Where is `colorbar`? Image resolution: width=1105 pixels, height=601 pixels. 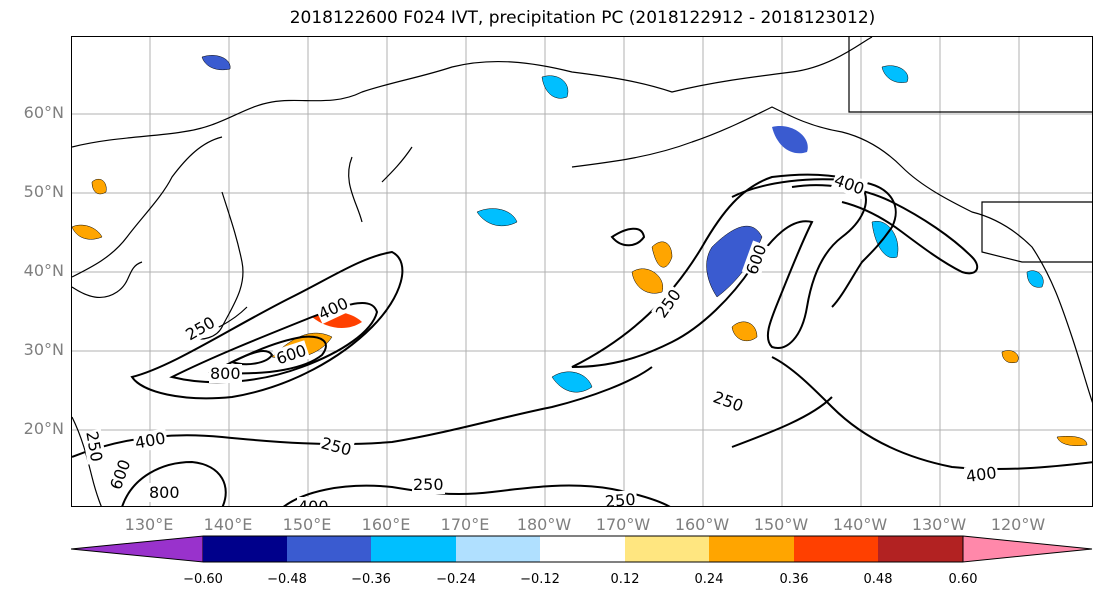 colorbar is located at coordinates (582, 549).